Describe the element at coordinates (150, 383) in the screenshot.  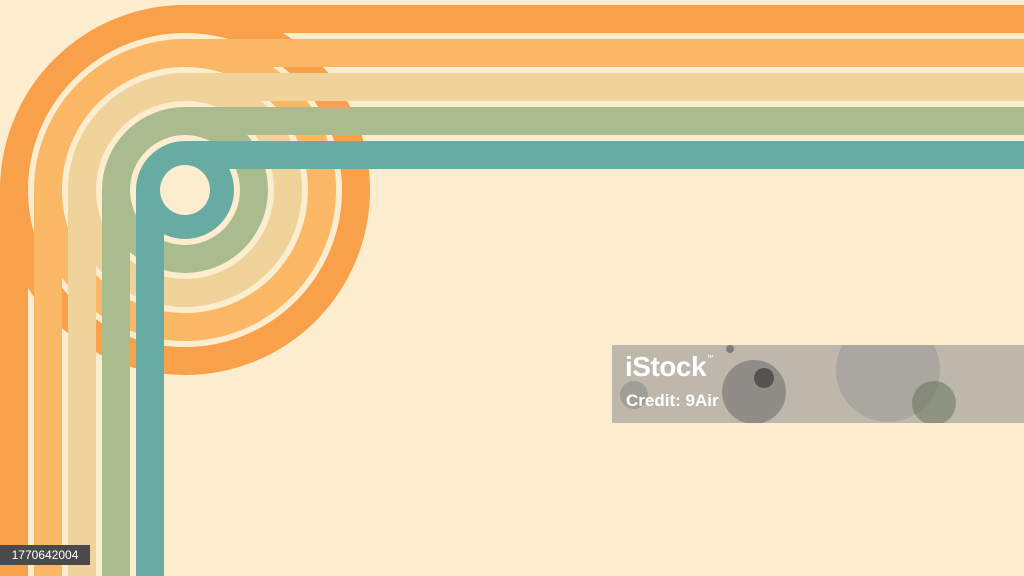
I see `stripe-left-teal` at that location.